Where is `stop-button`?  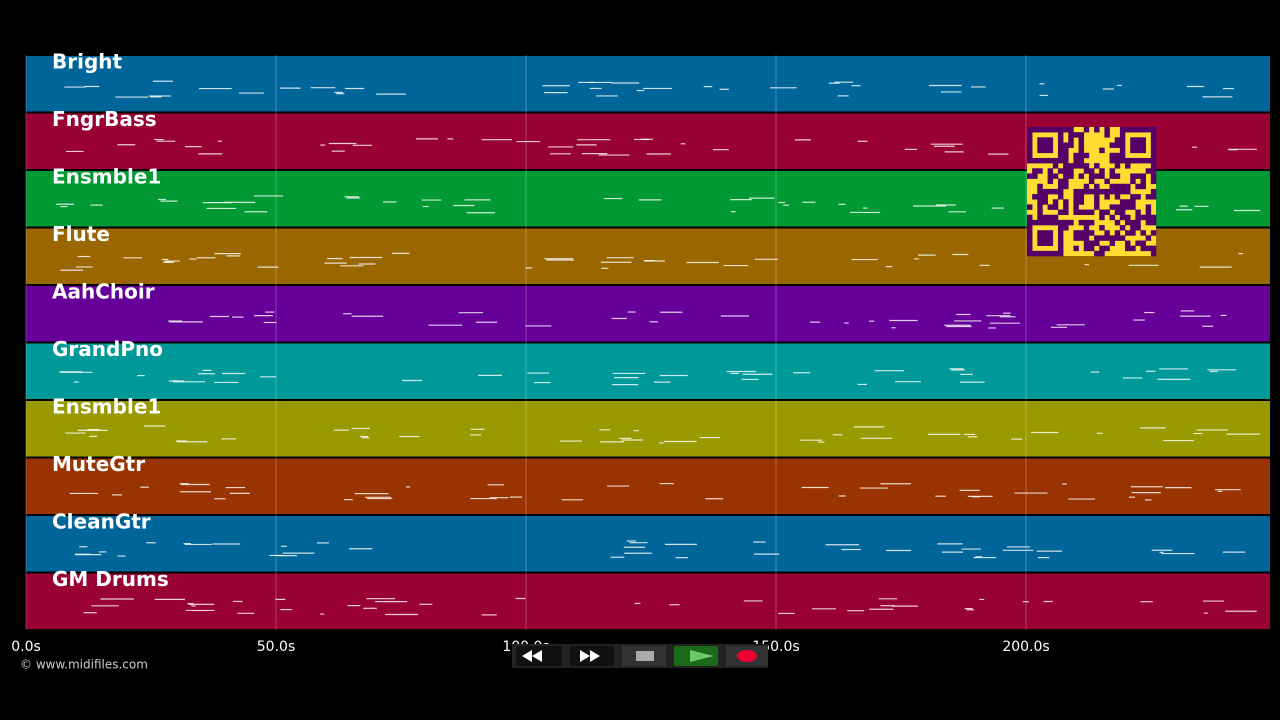 stop-button is located at coordinates (644, 656).